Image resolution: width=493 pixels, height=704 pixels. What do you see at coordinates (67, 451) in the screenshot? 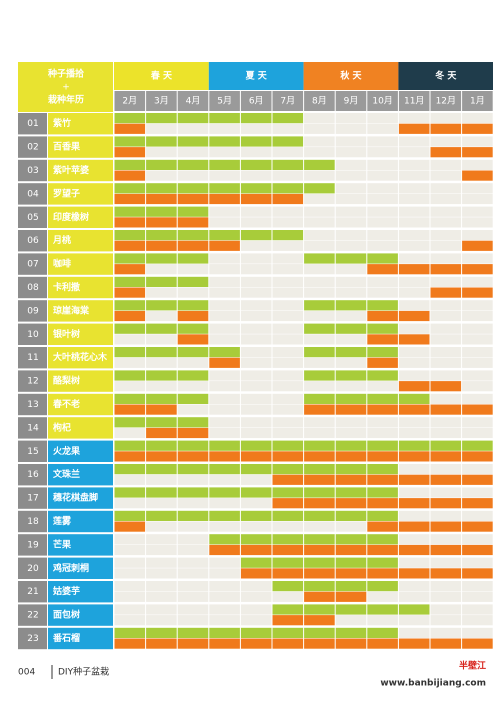
I see `plant-name: 火龙果` at bounding box center [67, 451].